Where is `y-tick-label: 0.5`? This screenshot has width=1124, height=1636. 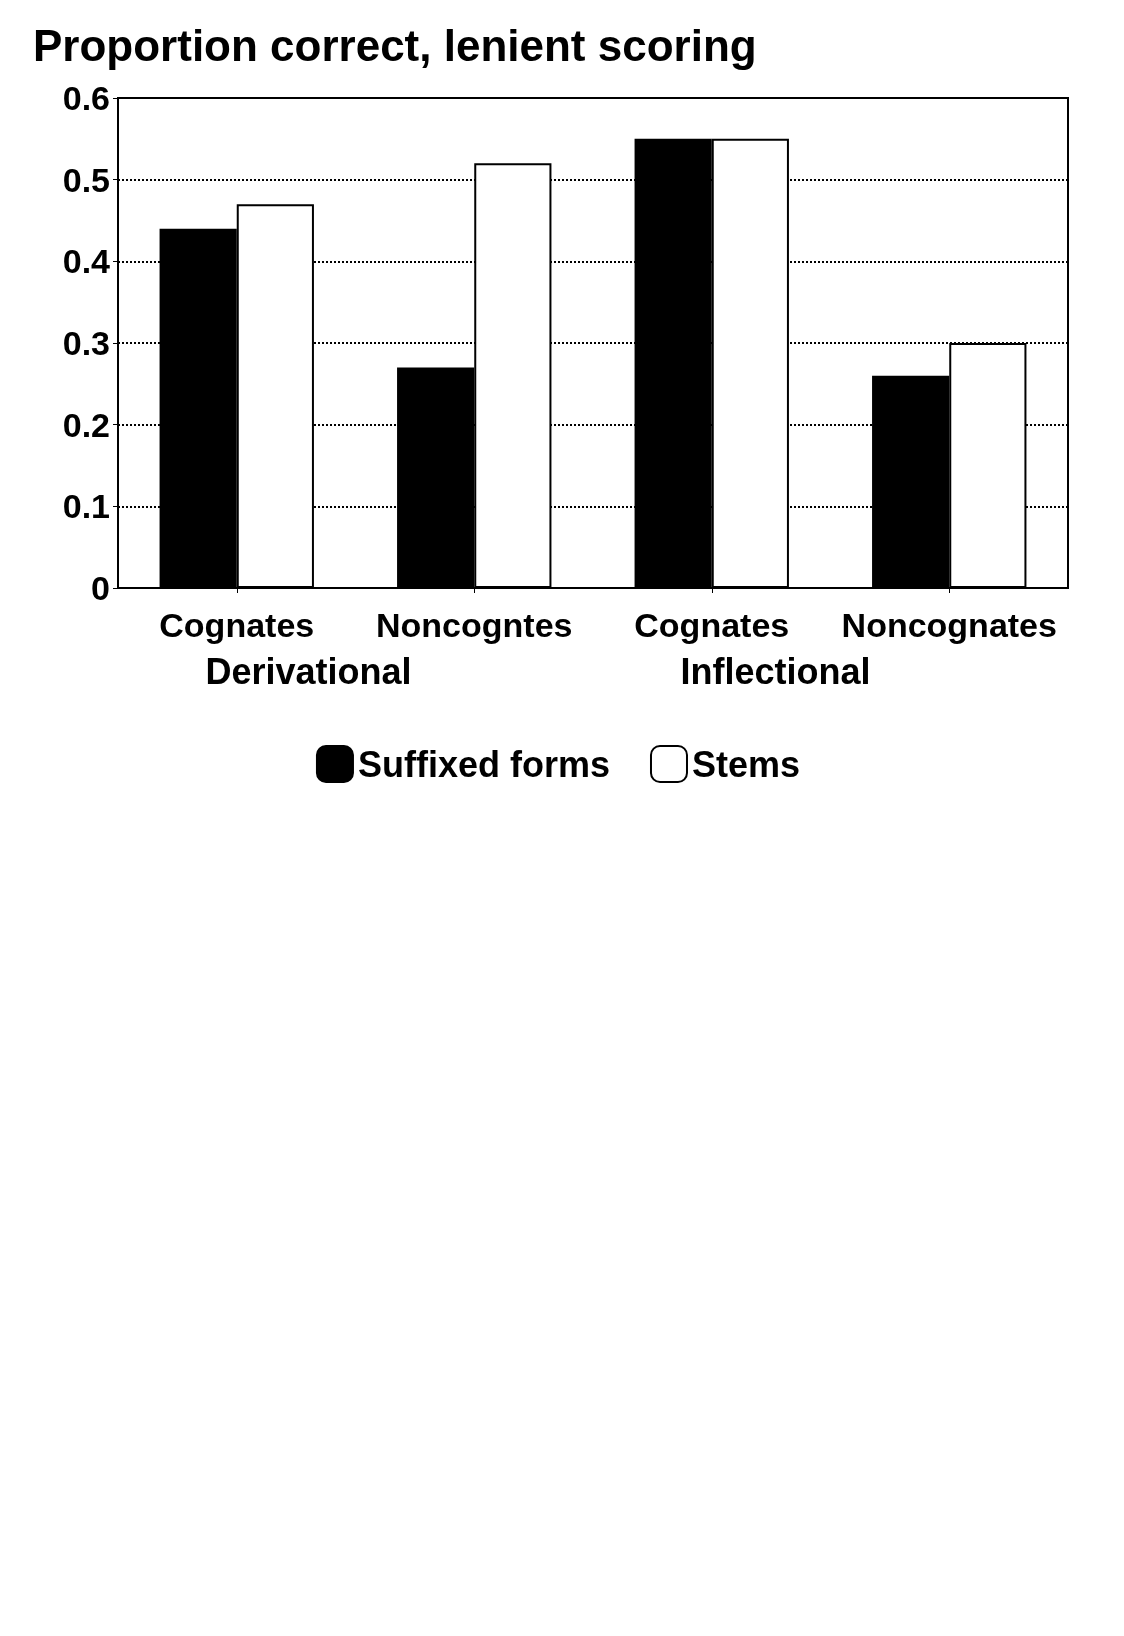
y-tick-label: 0.5 is located at coordinates (86, 179).